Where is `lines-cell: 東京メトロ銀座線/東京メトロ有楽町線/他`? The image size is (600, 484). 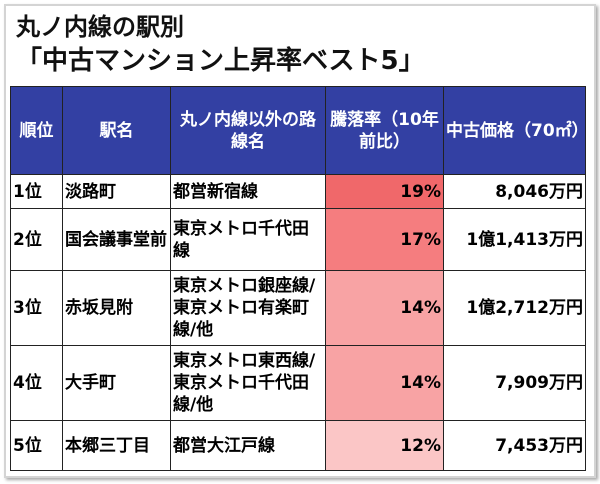 lines-cell: 東京メトロ銀座線/東京メトロ有楽町線/他 is located at coordinates (248, 308).